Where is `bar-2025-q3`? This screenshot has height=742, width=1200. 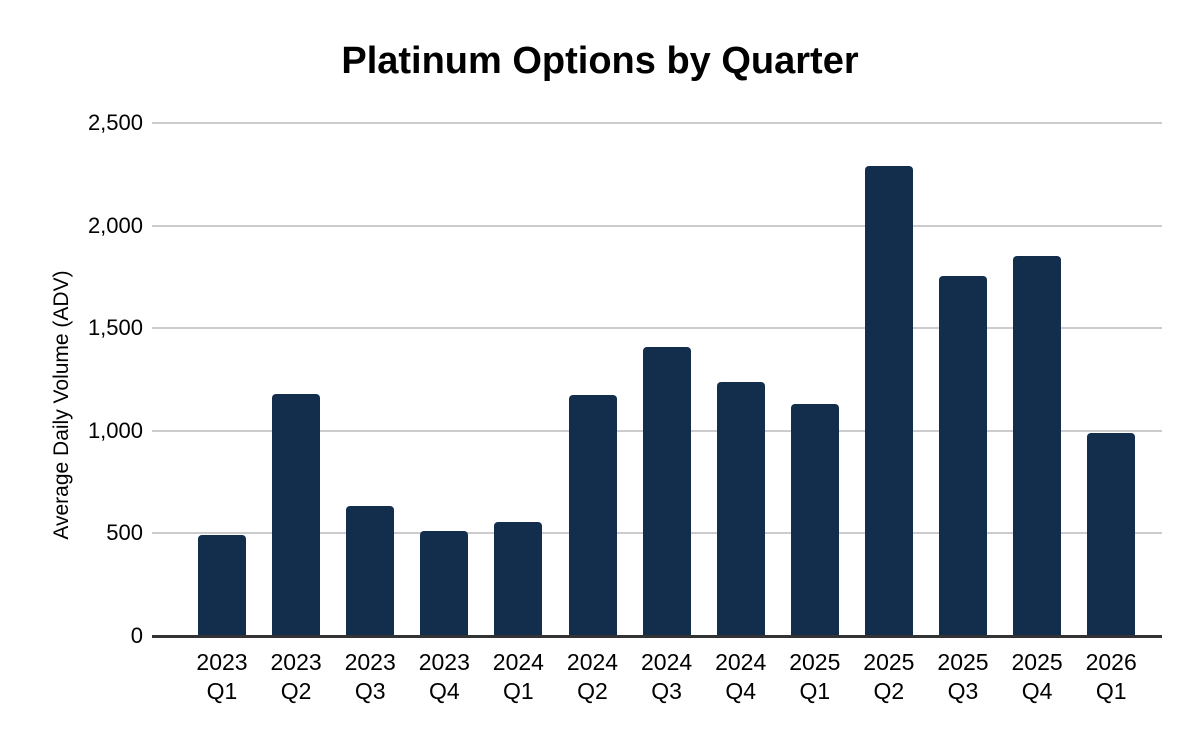 bar-2025-q3 is located at coordinates (963, 455).